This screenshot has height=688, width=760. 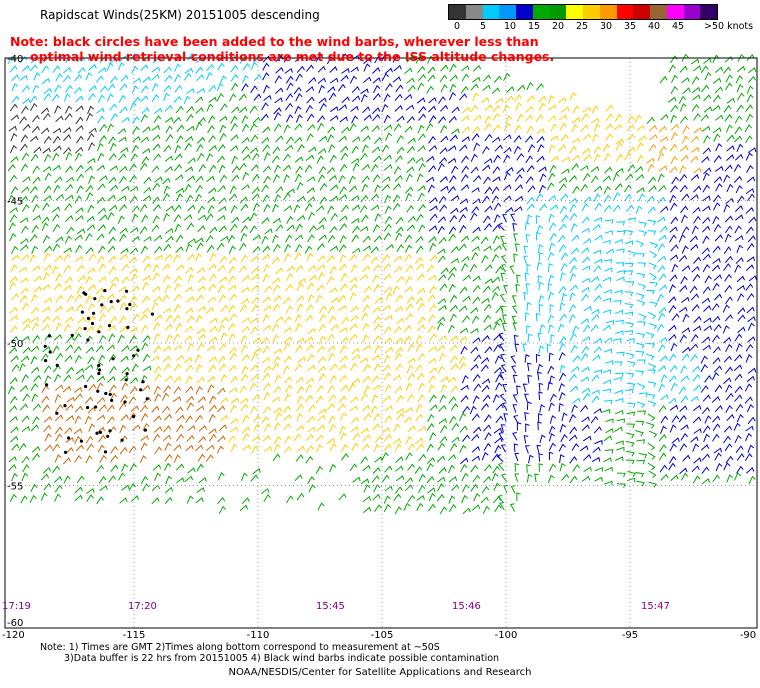 I want to click on legend-color-bar, so click(x=583, y=12).